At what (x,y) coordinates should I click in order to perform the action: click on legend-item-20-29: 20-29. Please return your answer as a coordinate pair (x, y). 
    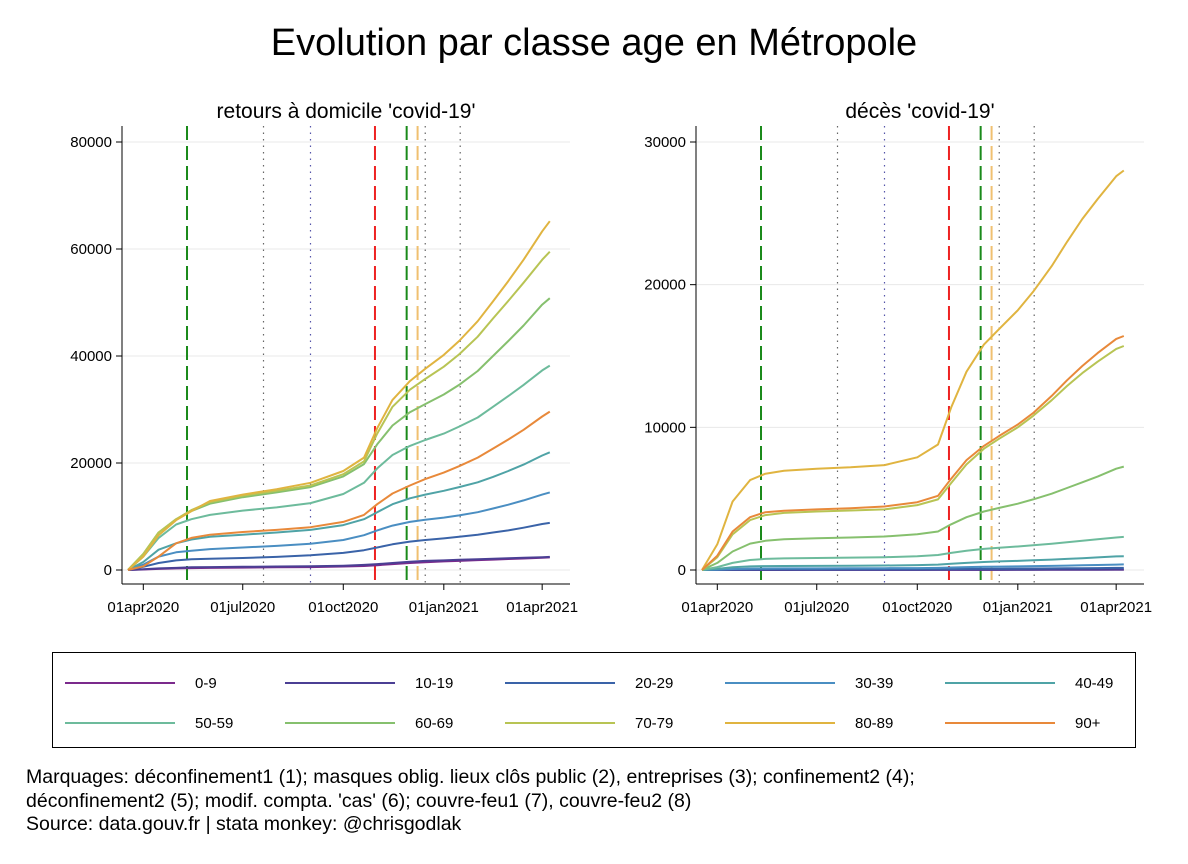
    Looking at the image, I should click on (589, 683).